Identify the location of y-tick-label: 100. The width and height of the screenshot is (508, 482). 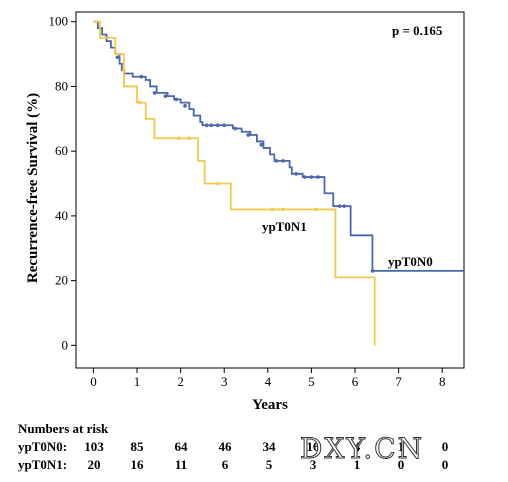
(59, 21).